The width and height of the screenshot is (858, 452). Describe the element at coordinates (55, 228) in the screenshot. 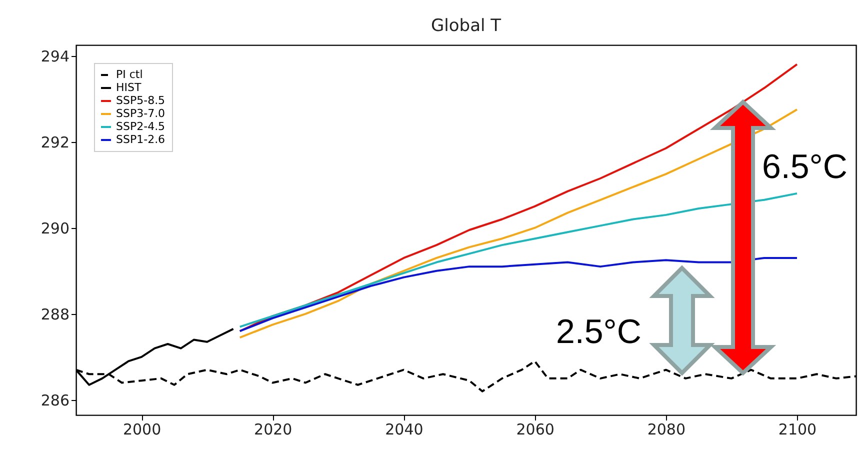

I see `y-tick-label: 290` at that location.